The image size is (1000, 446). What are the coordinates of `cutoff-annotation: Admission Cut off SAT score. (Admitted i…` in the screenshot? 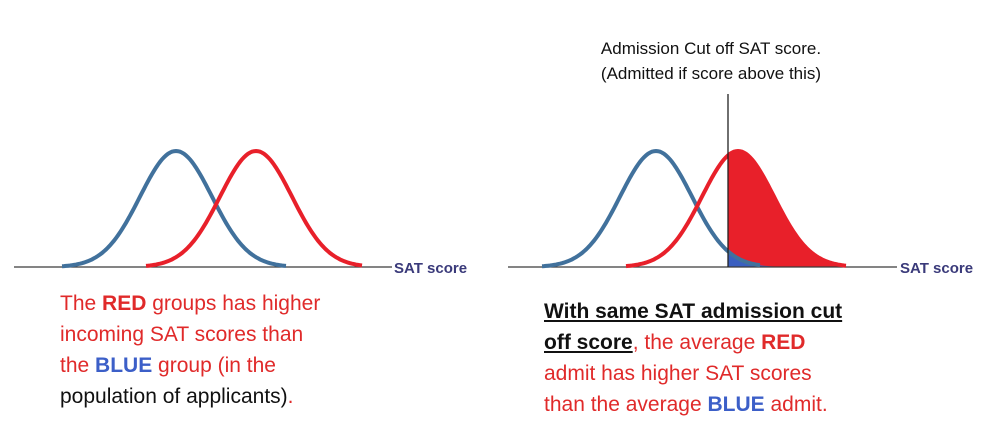 It's located at (711, 61).